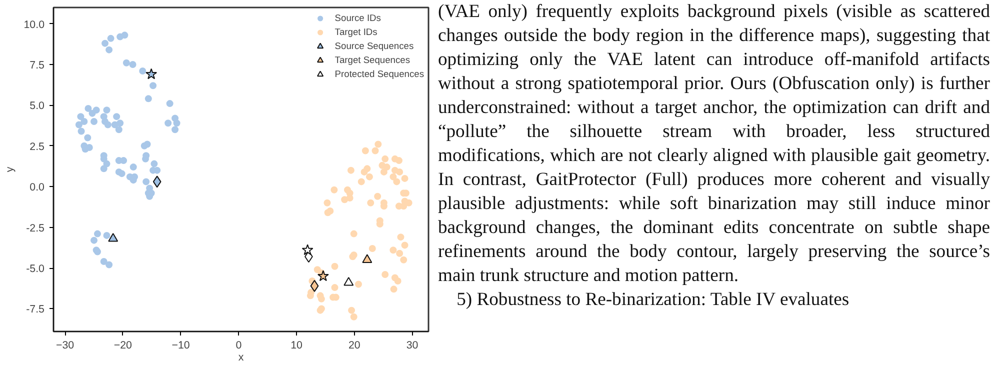 The height and width of the screenshot is (366, 994). I want to click on y-tick-label: 0.0, so click(37, 188).